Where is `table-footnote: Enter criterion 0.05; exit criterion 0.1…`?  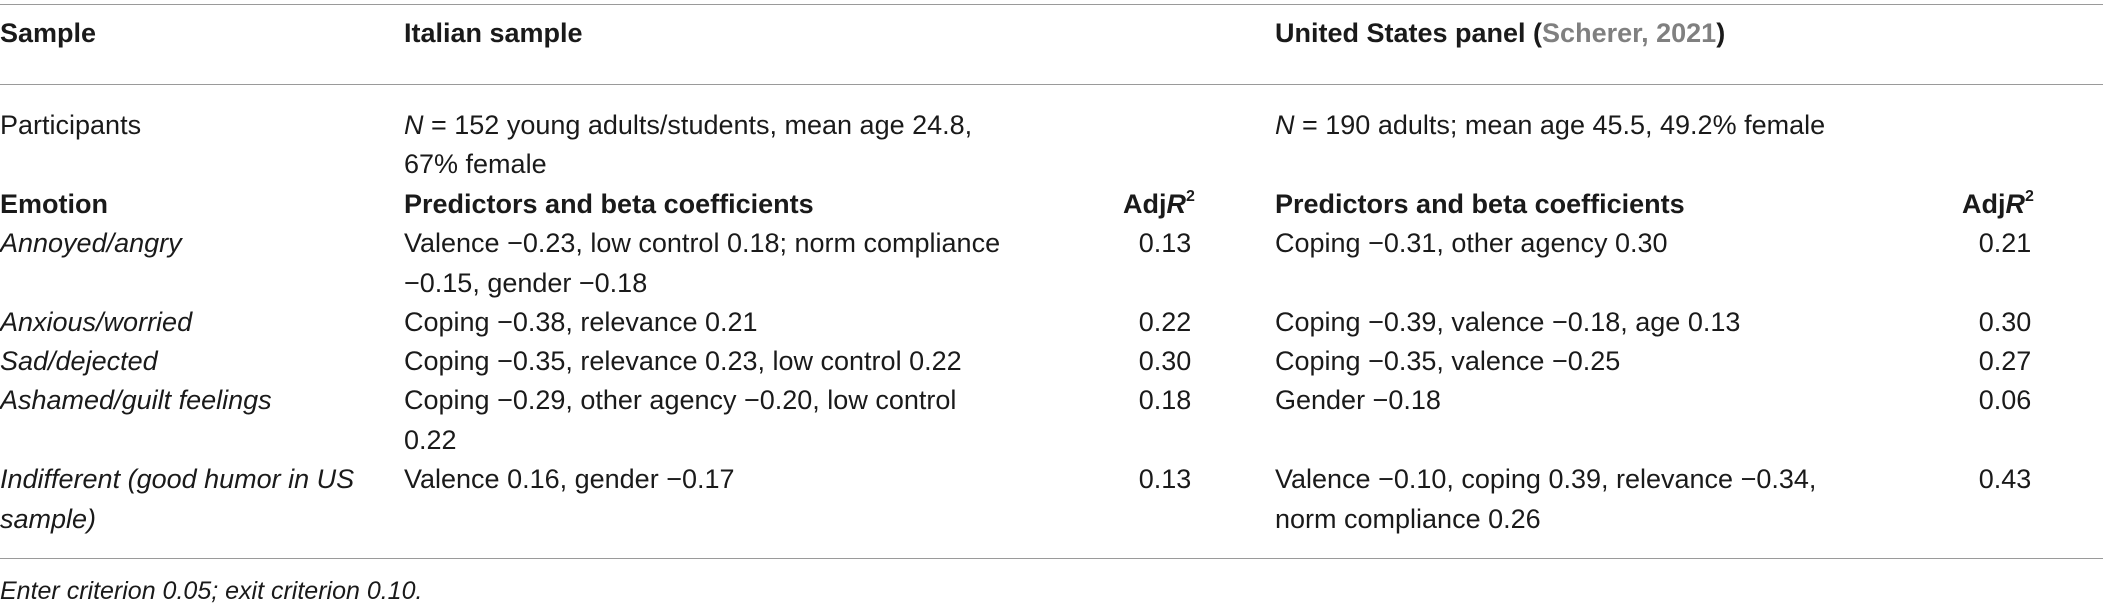
table-footnote: Enter criterion 0.05; exit criterion 0.1… is located at coordinates (211, 591).